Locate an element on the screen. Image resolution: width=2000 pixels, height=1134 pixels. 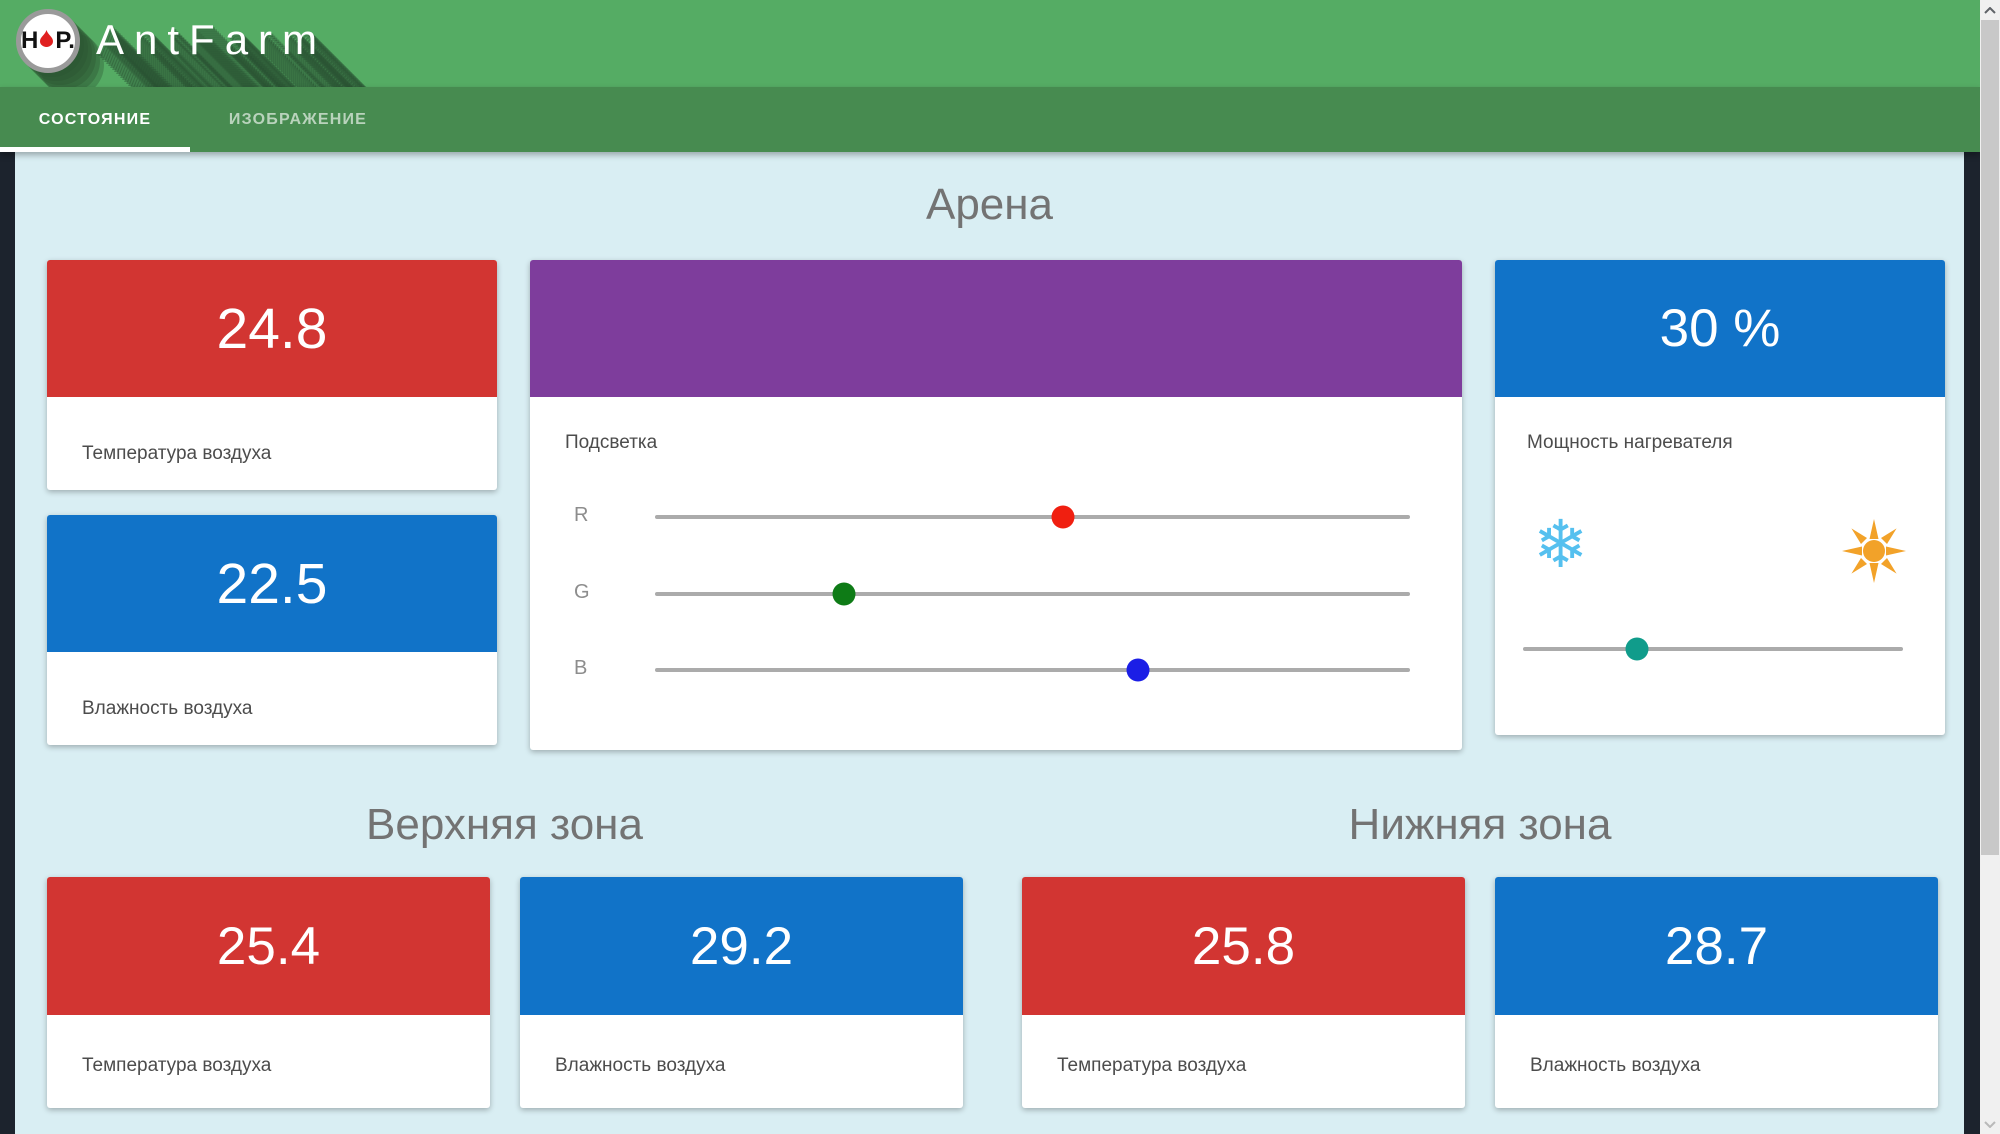
tab-state: СОСТОЯНИЕ is located at coordinates (95, 119).